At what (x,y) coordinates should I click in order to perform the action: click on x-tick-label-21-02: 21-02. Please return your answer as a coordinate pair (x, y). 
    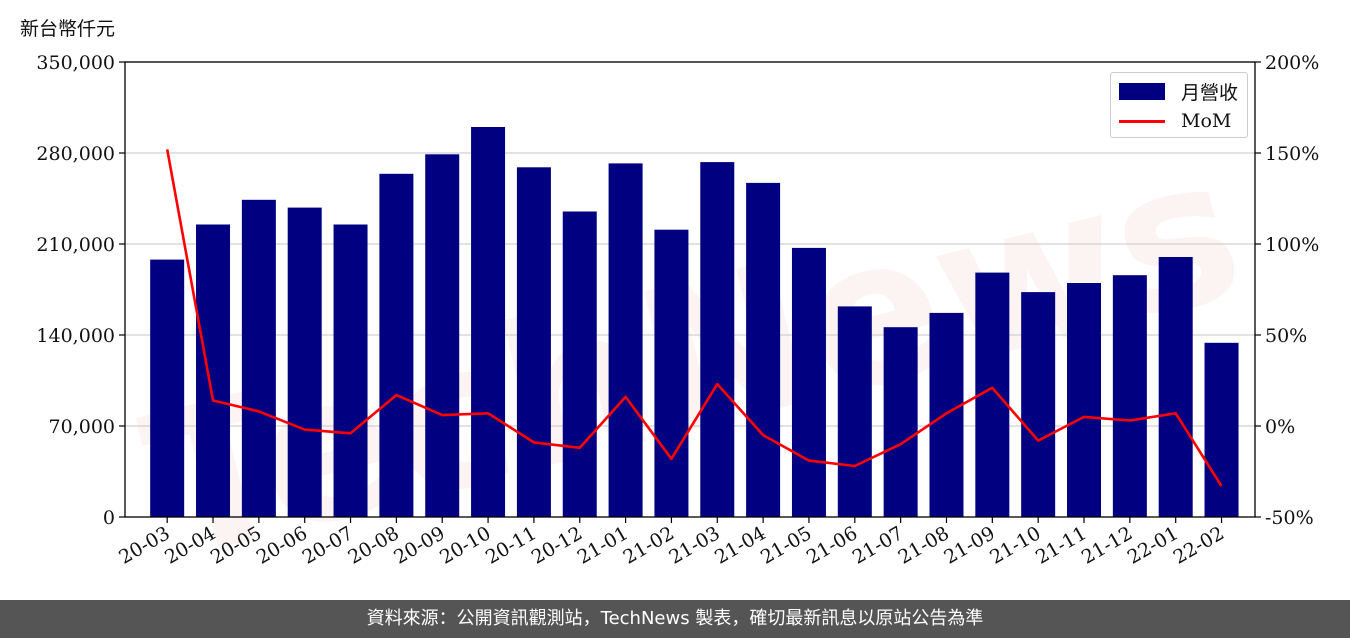
    Looking at the image, I should click on (648, 545).